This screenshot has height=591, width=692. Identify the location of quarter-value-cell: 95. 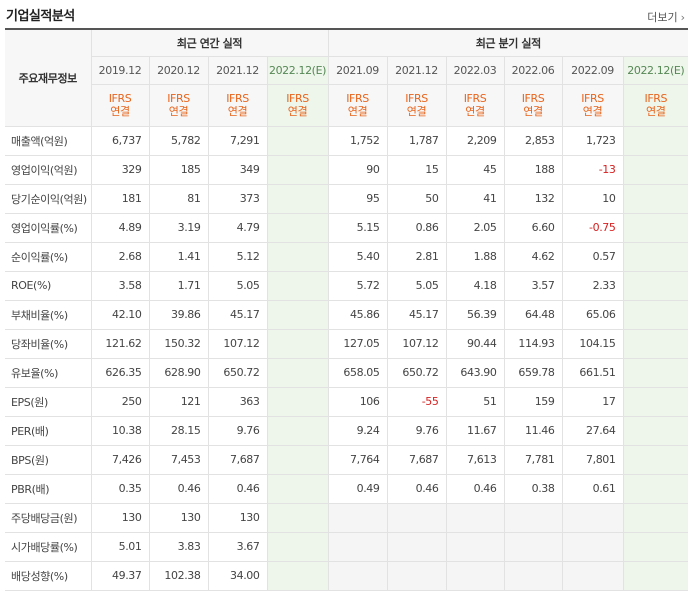
(358, 199).